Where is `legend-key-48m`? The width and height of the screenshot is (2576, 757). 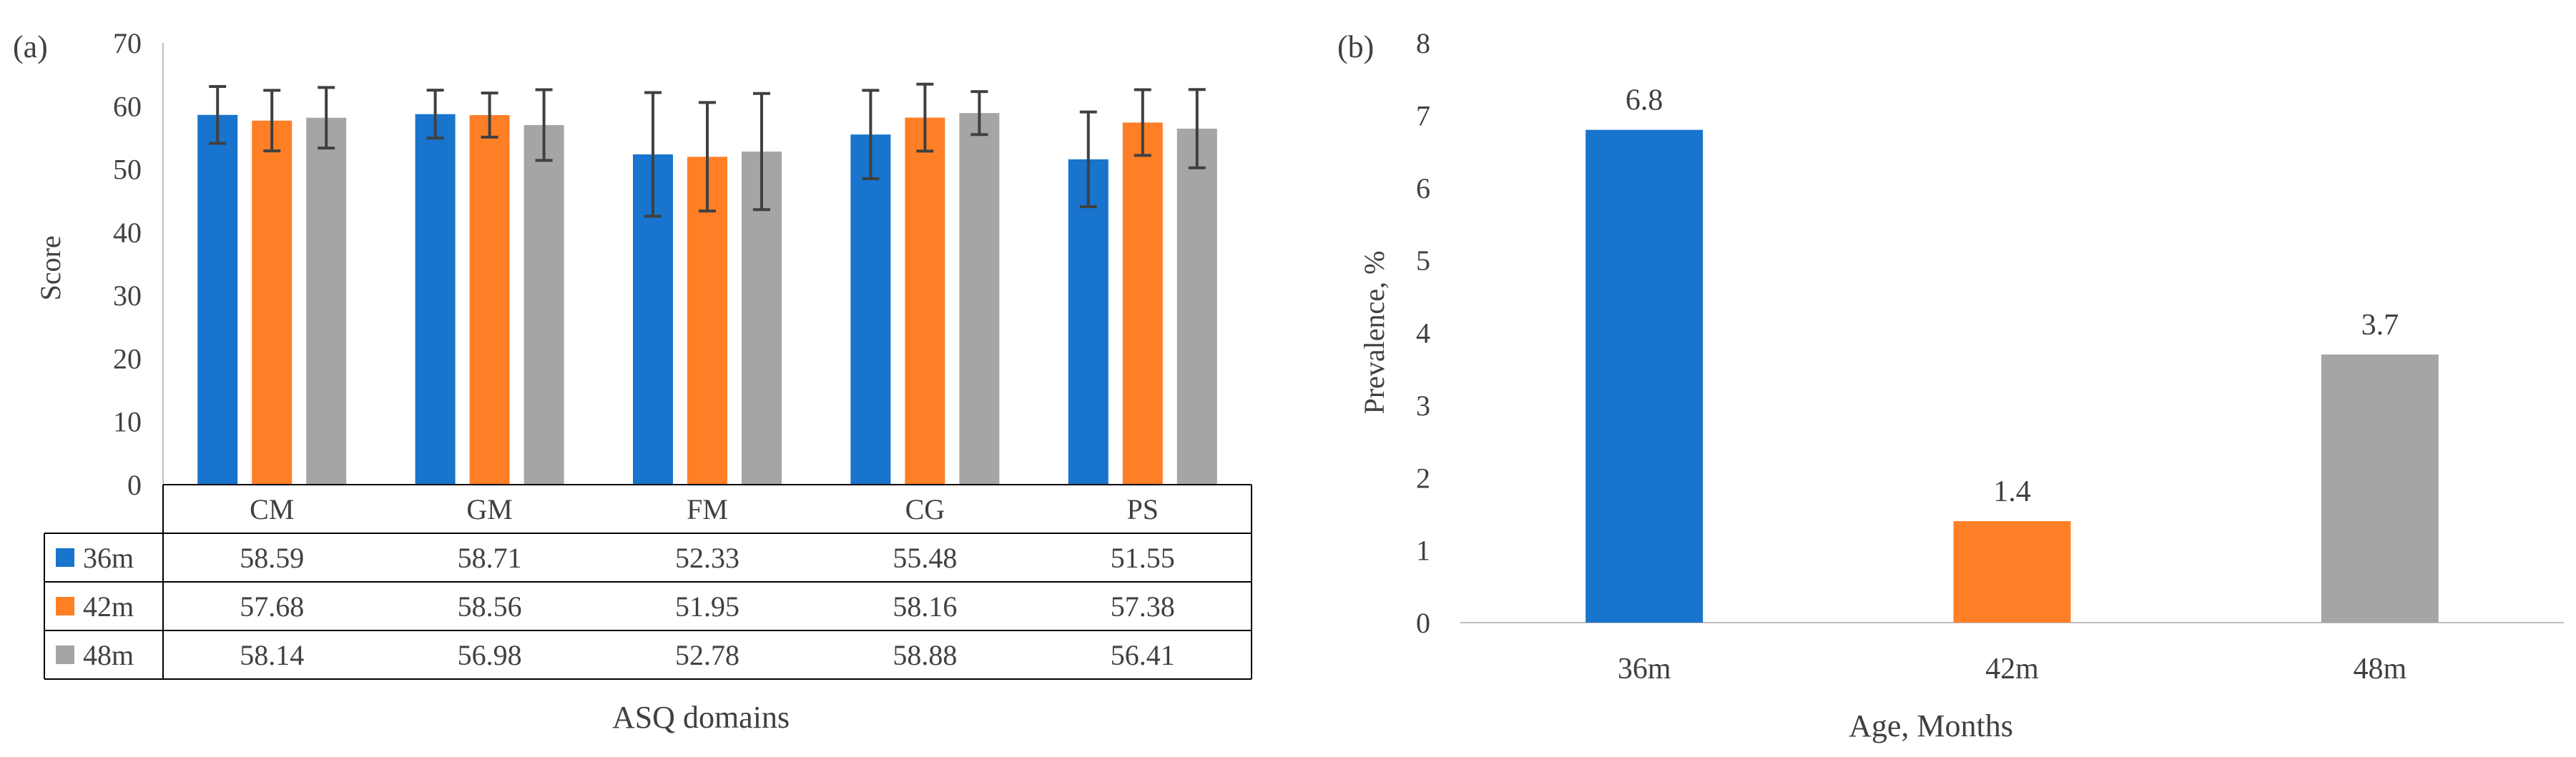 legend-key-48m is located at coordinates (65, 654).